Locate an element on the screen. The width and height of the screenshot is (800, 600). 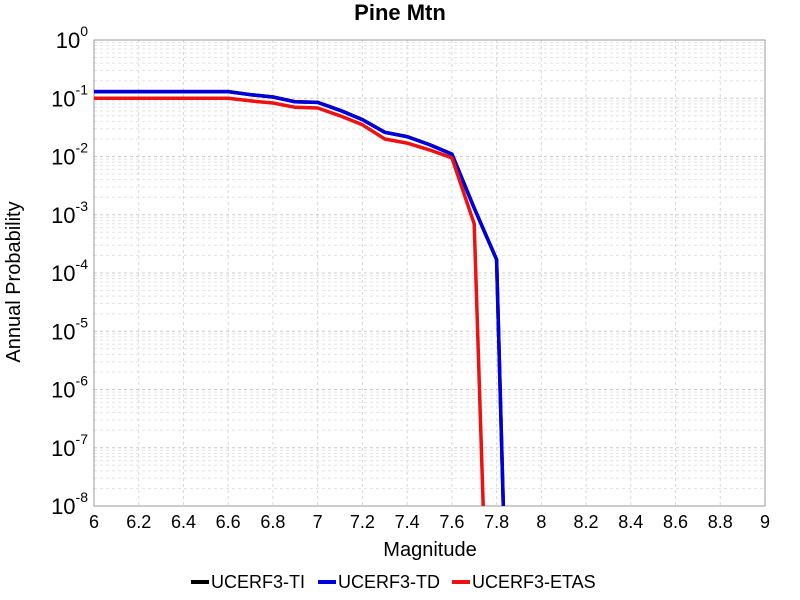
x-tick-label: 6.2 is located at coordinates (138, 522).